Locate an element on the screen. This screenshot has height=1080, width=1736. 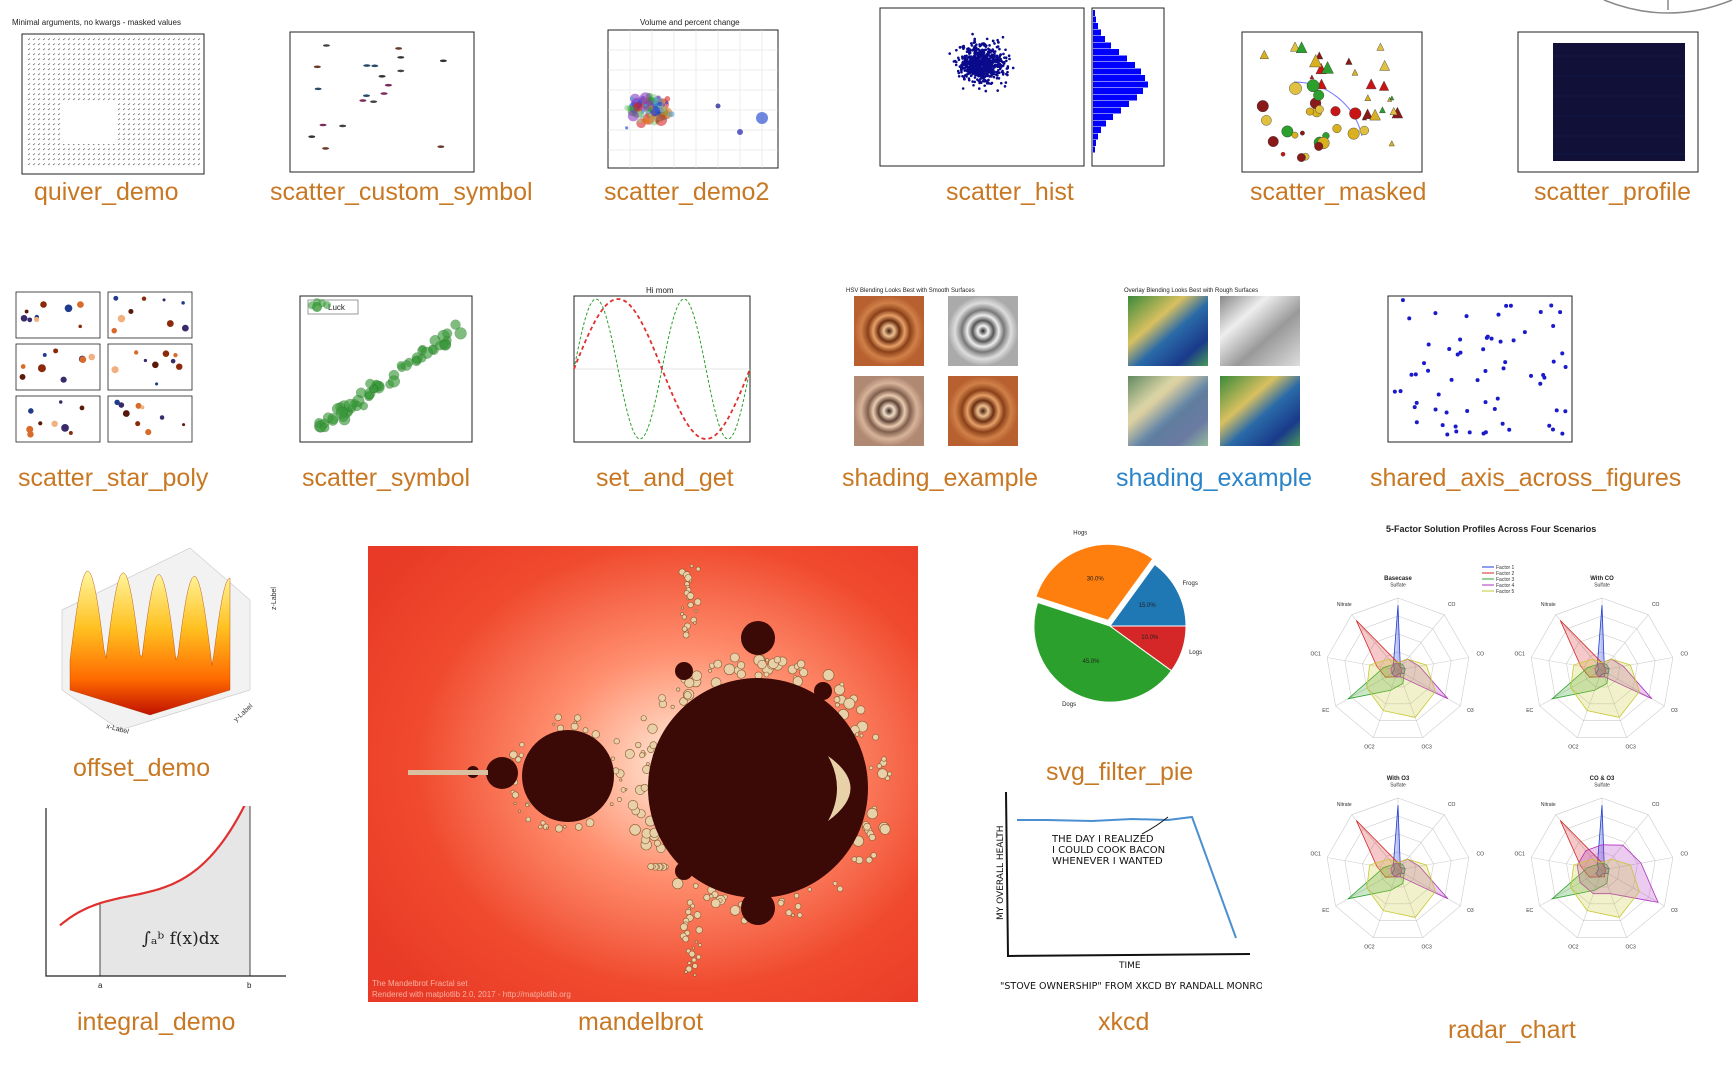
thumb-offset-demo: z-Label x-Label y-Label is located at coordinates (165, 640).